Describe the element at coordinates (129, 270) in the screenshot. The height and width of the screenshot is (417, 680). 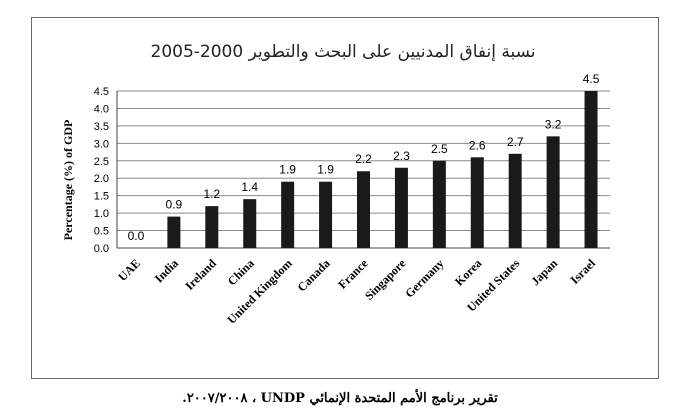
I see `x-tick-label: UAE` at that location.